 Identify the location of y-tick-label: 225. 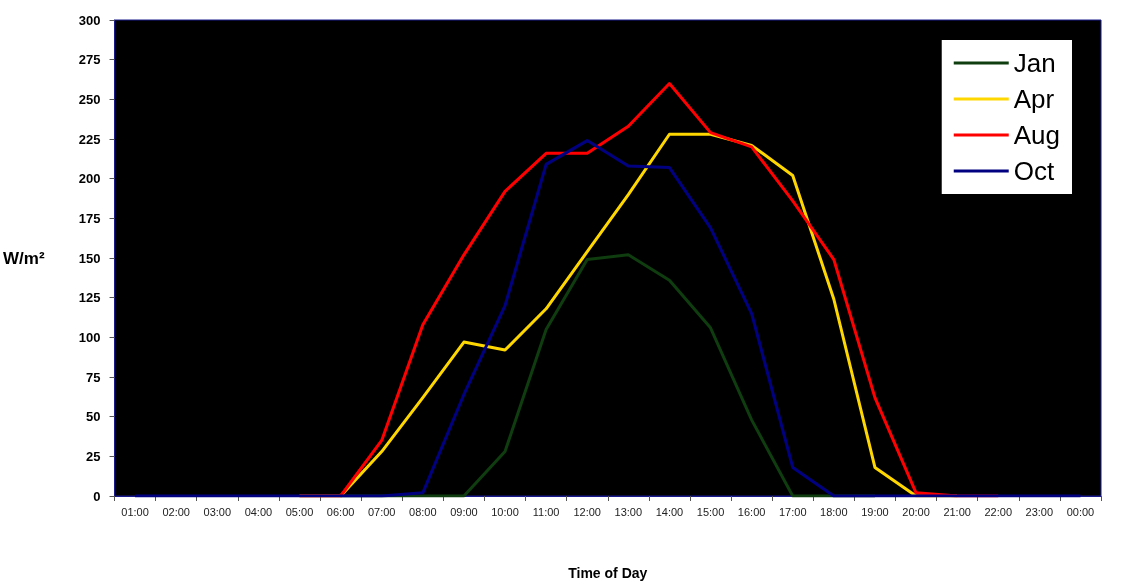
(89, 139).